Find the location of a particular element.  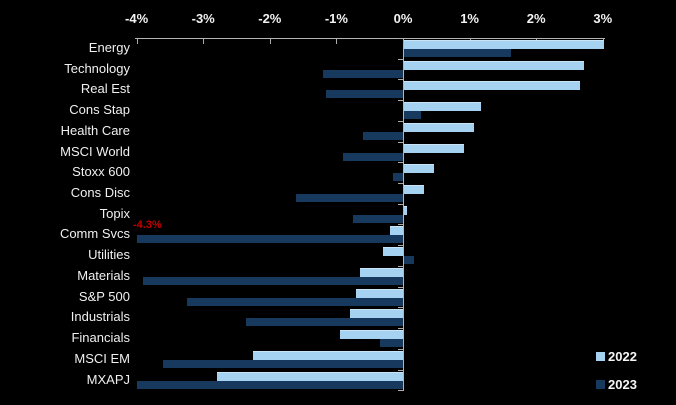

bar-2022-cons-disc is located at coordinates (414, 190).